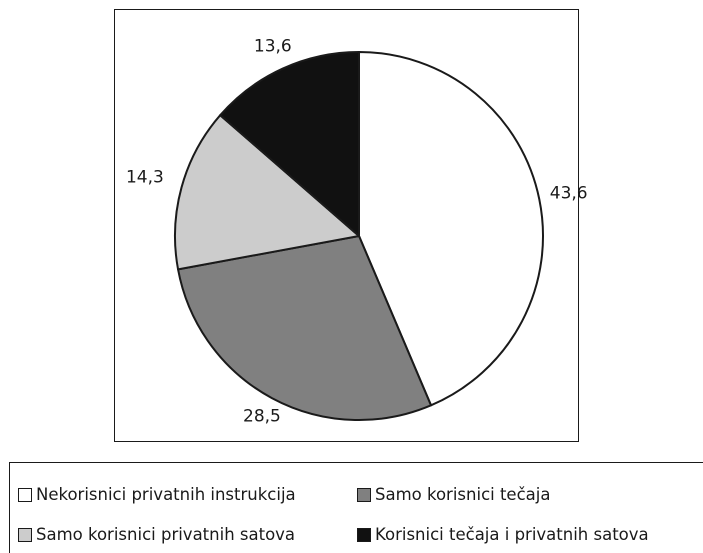 This screenshot has width=703, height=553. Describe the element at coordinates (25, 495) in the screenshot. I see `legend-swatch-nekorisnici` at that location.